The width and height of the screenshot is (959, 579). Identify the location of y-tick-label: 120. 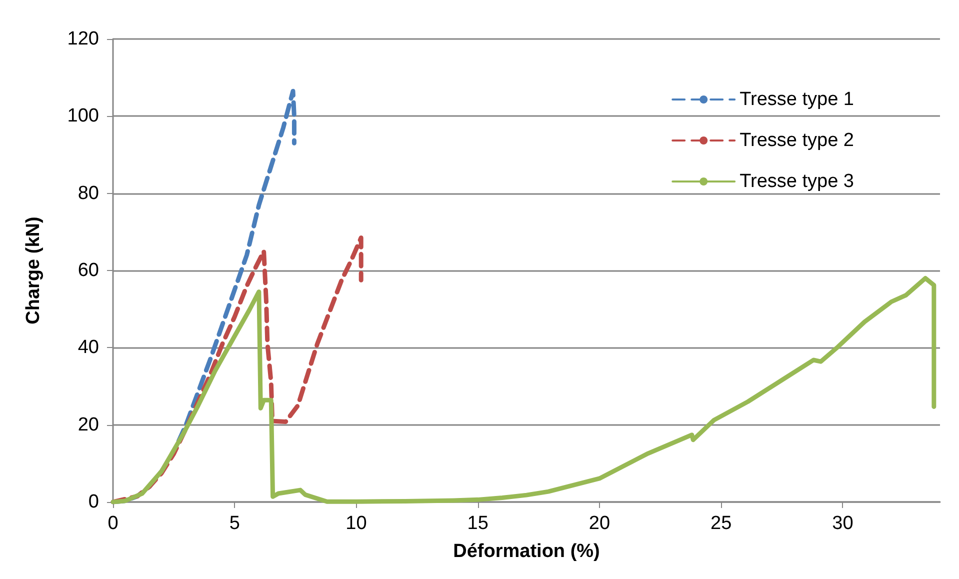
(83, 39).